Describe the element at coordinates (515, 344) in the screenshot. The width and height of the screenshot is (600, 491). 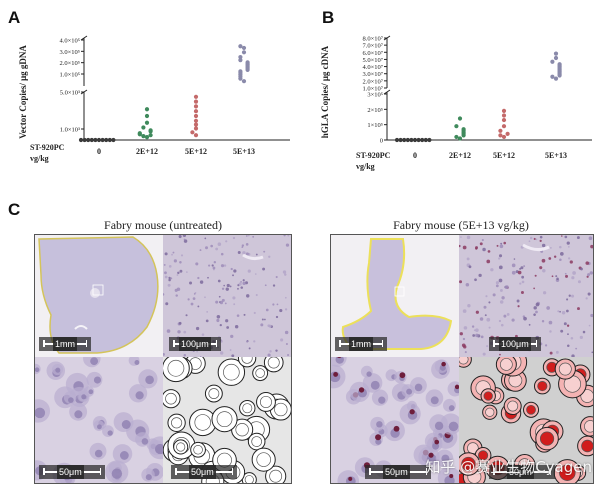
I see `scale-bar-100um-treated: 100μm` at that location.